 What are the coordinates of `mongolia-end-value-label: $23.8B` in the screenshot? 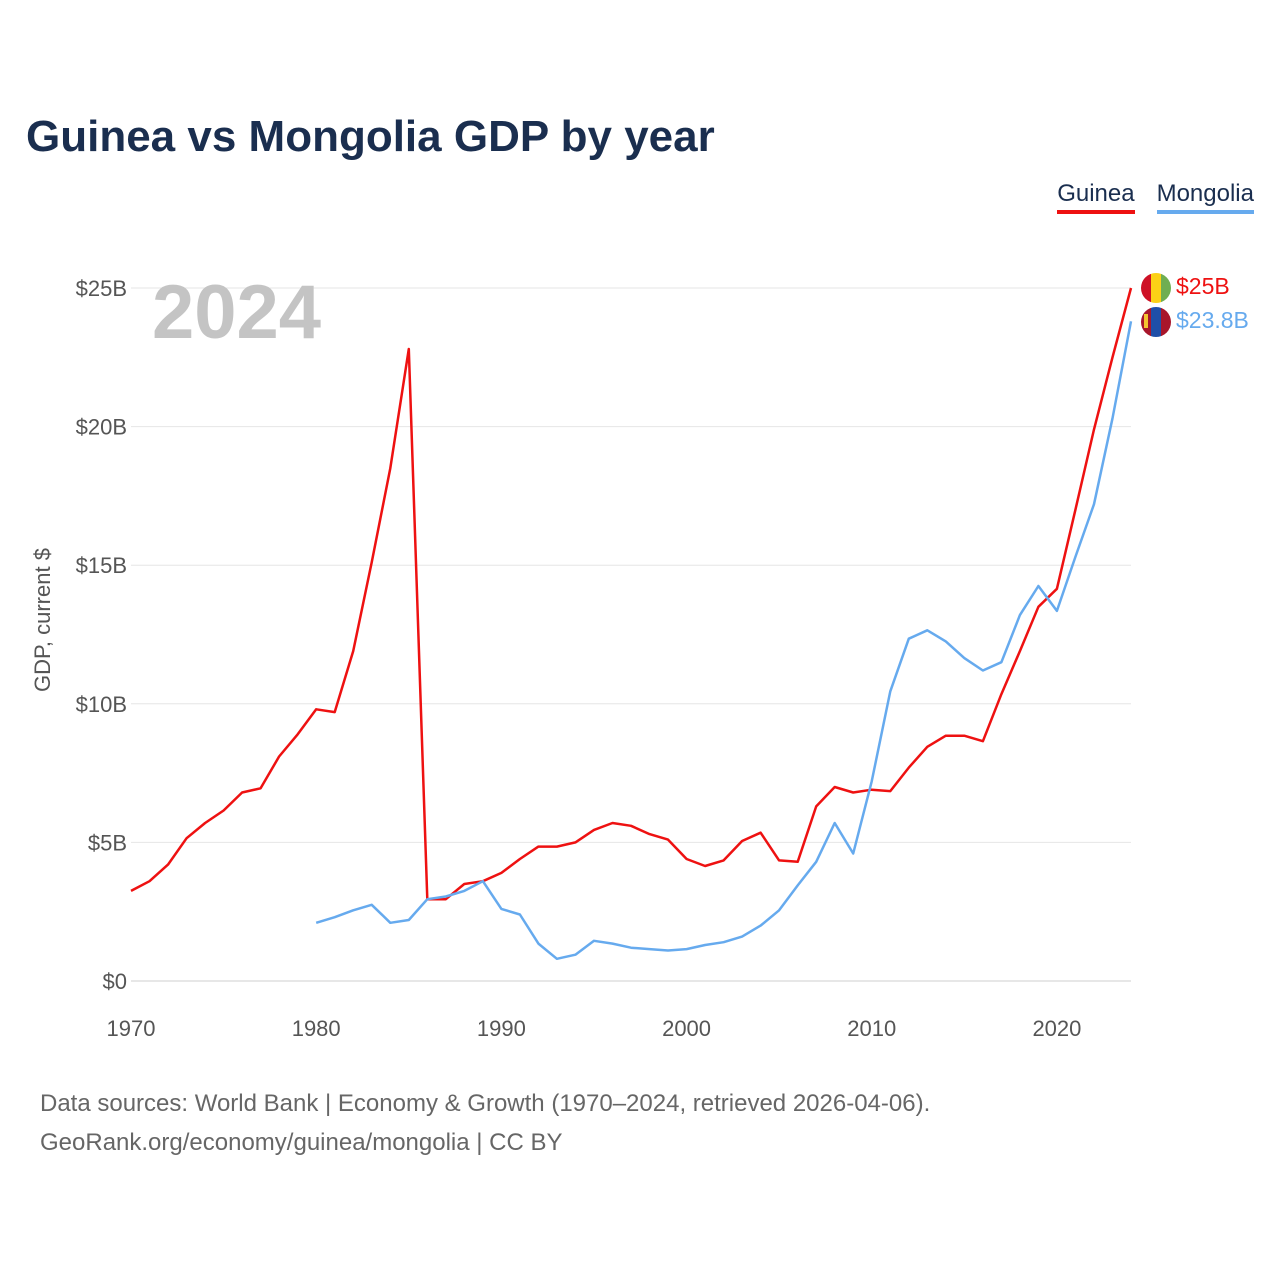 It's located at (1212, 320).